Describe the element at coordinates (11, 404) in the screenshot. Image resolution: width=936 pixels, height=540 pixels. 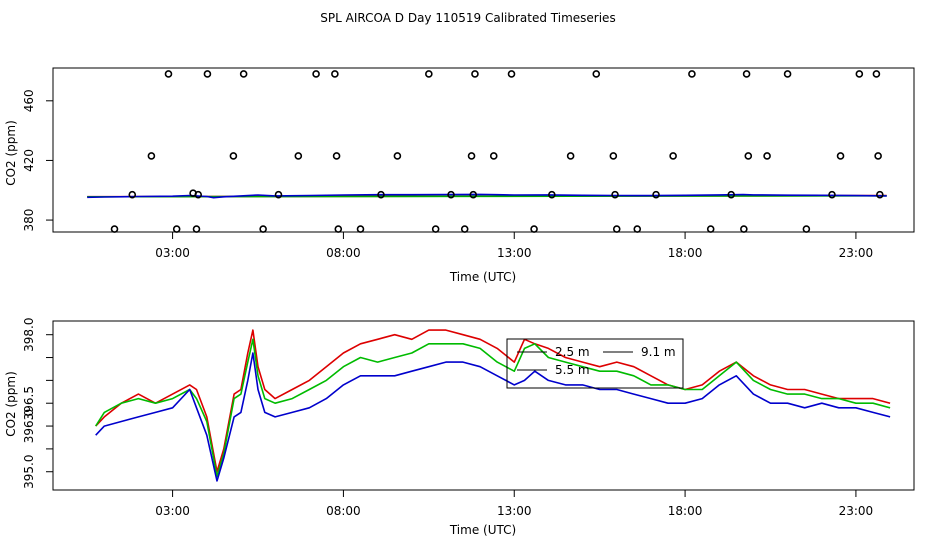
I see `bottom-y-axis-label: CO2 (ppm)` at that location.